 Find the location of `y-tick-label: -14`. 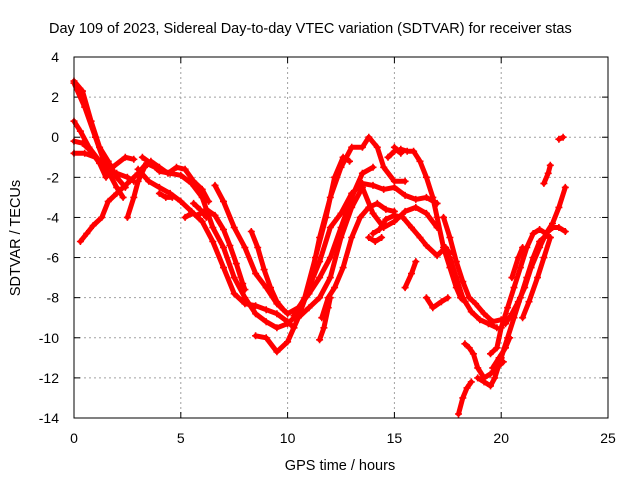

y-tick-label: -14 is located at coordinates (49, 418).